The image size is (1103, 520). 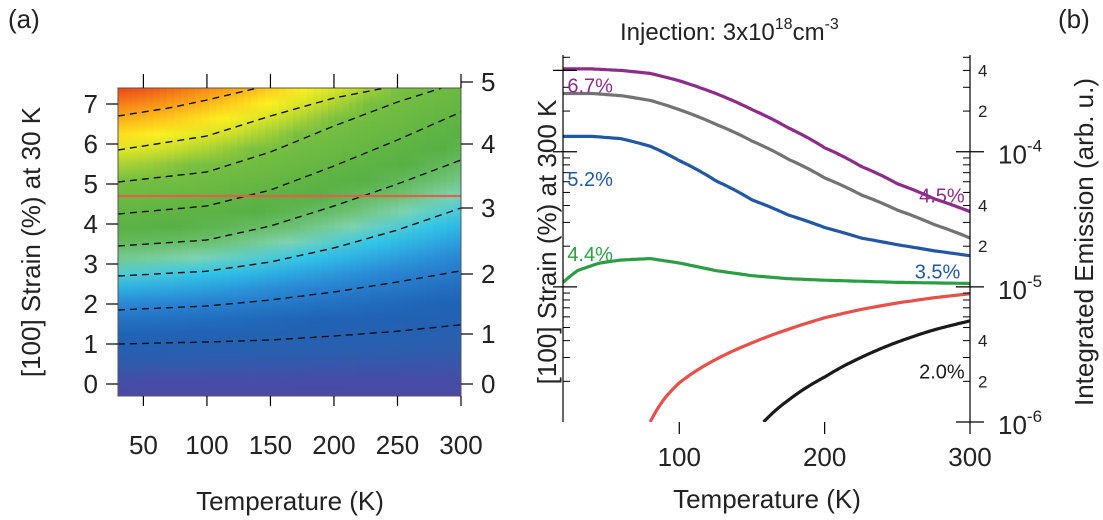 I want to click on y-right-tick-label: 3, so click(x=488, y=208).